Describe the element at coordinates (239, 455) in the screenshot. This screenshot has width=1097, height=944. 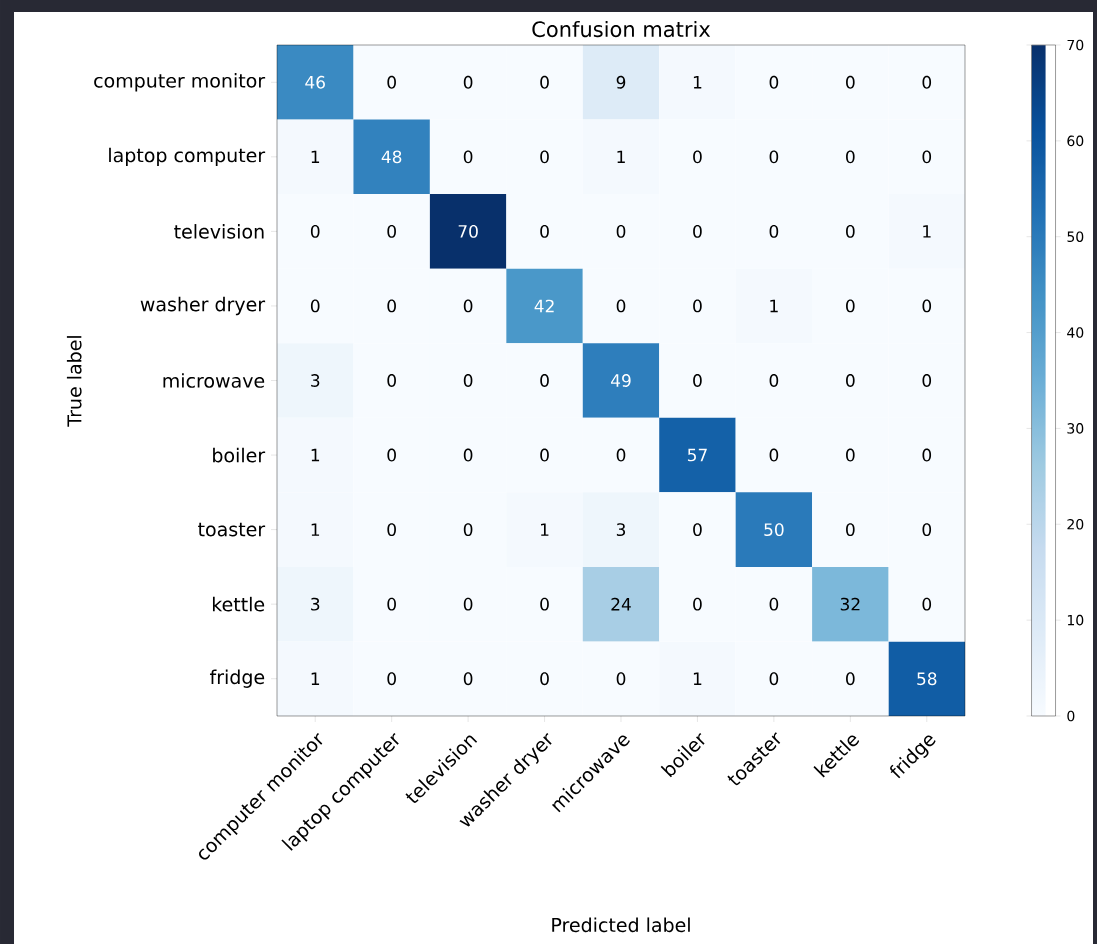
I see `y-tick-label: boiler` at that location.